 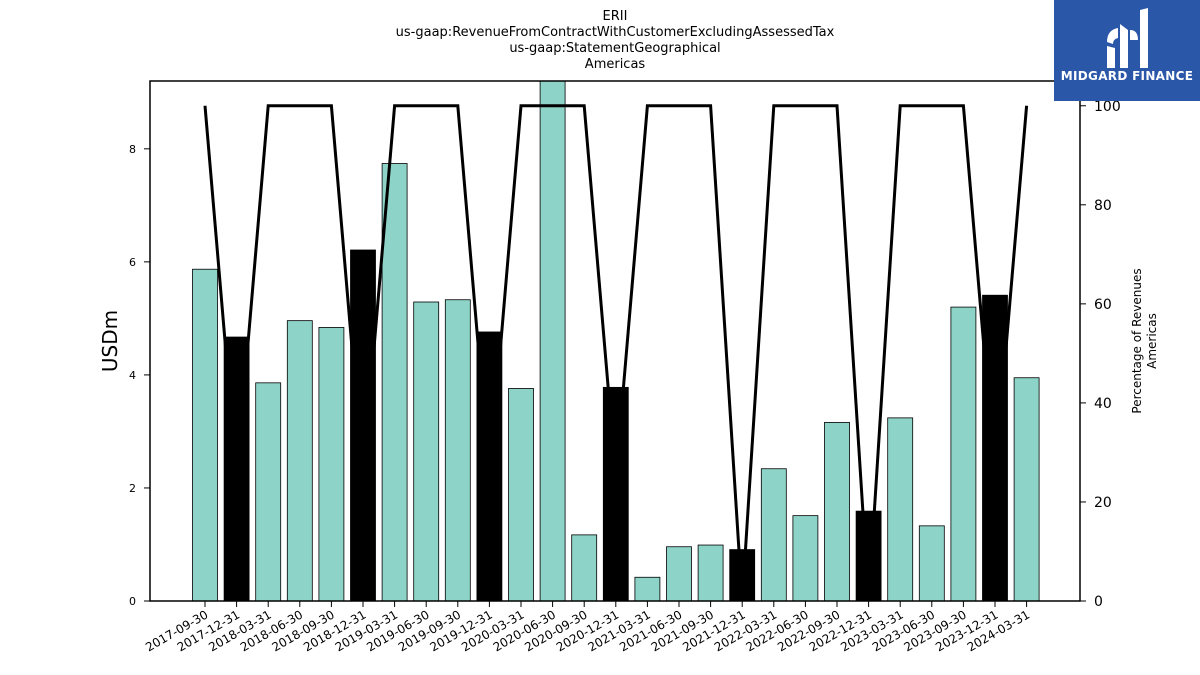 What do you see at coordinates (1103, 404) in the screenshot?
I see `y2-tick-label: 40` at bounding box center [1103, 404].